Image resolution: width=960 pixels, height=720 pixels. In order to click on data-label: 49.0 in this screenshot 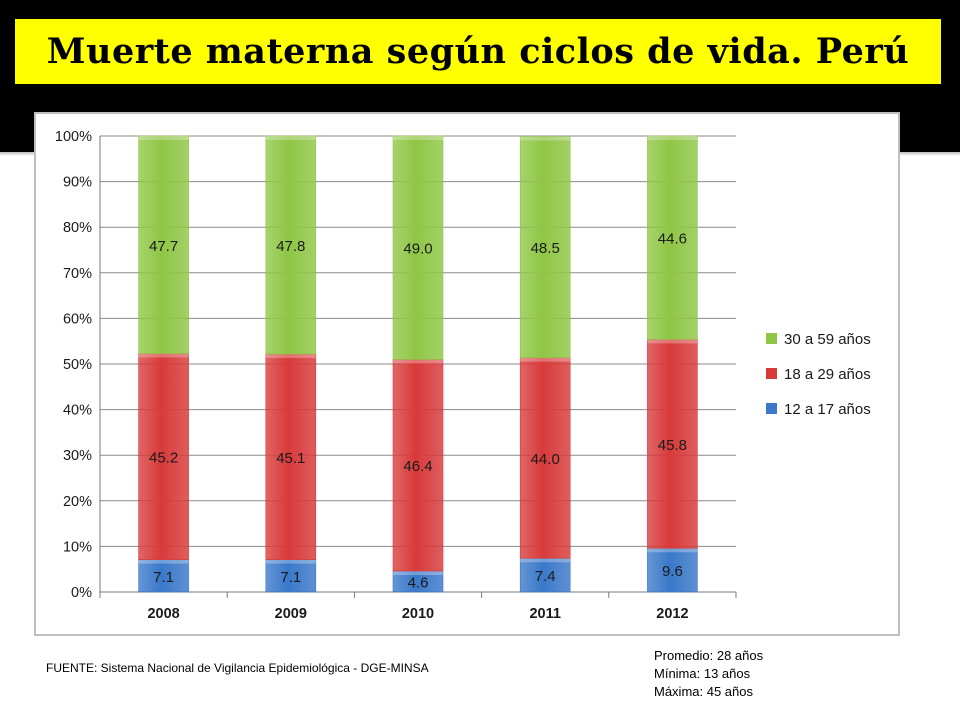, I will do `click(417, 249)`.